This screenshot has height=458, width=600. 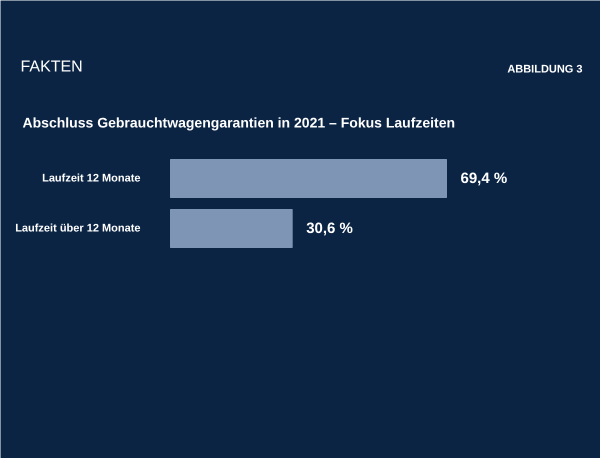 I want to click on text: ABBILDUNG 3, so click(x=545, y=70).